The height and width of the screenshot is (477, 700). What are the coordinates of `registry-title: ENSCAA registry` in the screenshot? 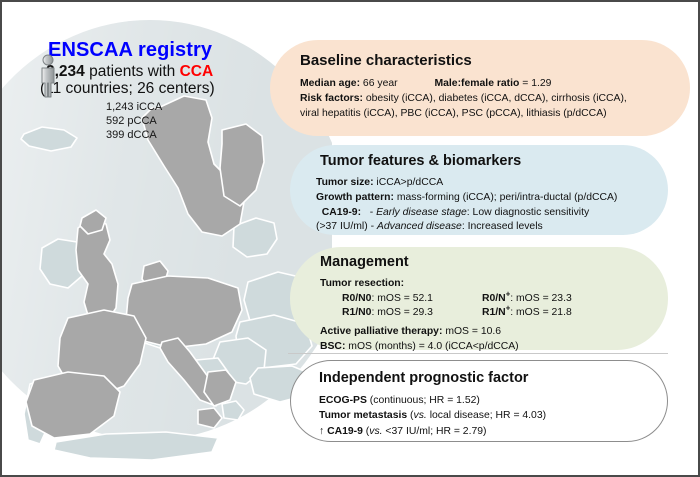 It's located at (130, 50).